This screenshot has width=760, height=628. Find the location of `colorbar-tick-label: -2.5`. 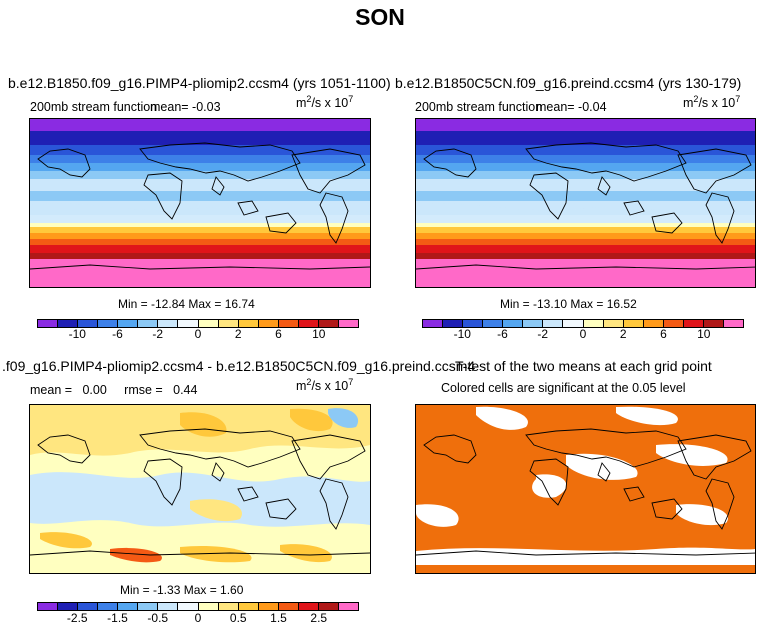

colorbar-tick-label: -2.5 is located at coordinates (77, 618).